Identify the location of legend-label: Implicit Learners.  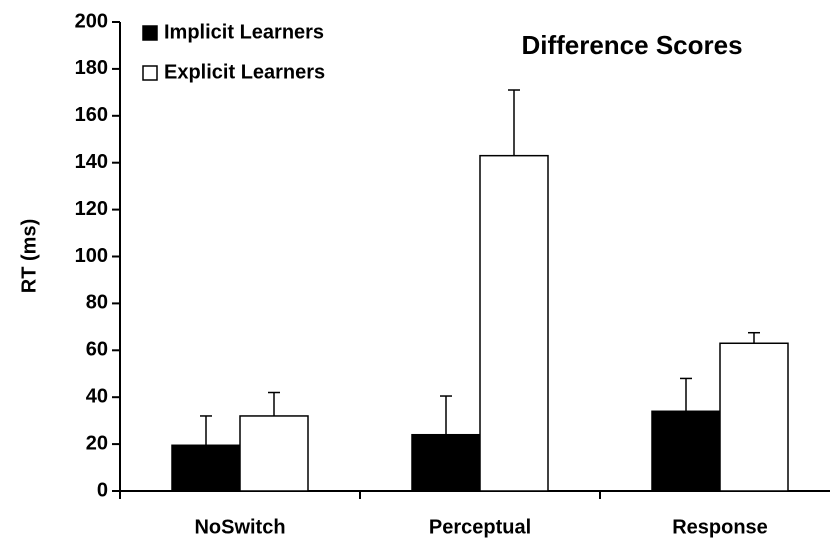
(244, 32).